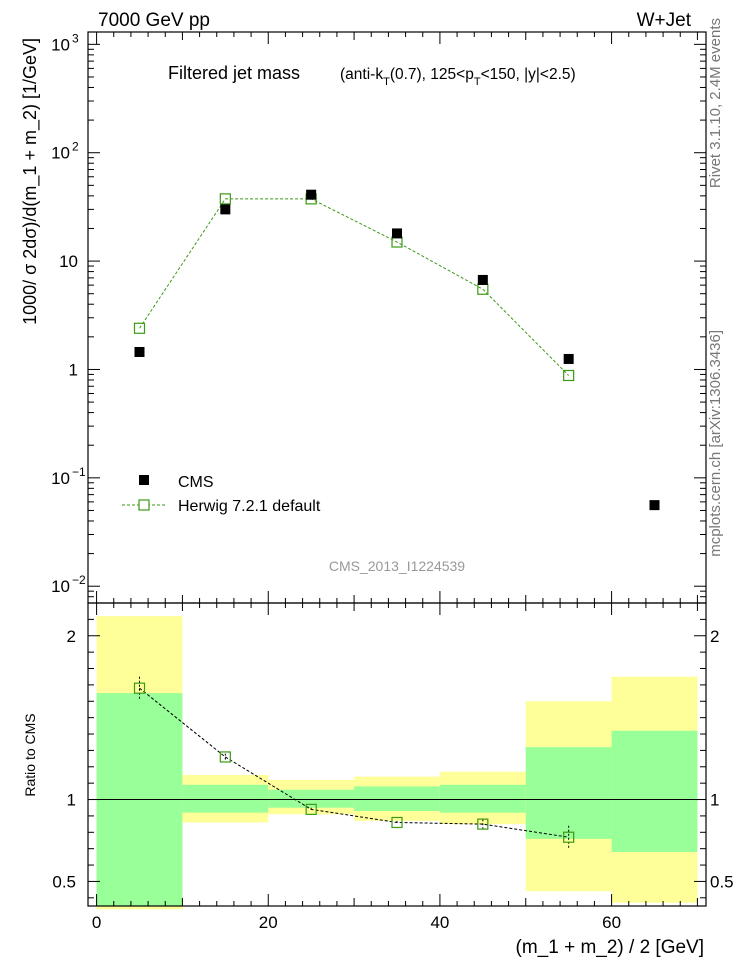  Describe the element at coordinates (144, 480) in the screenshot. I see `legend-marker-cms` at that location.